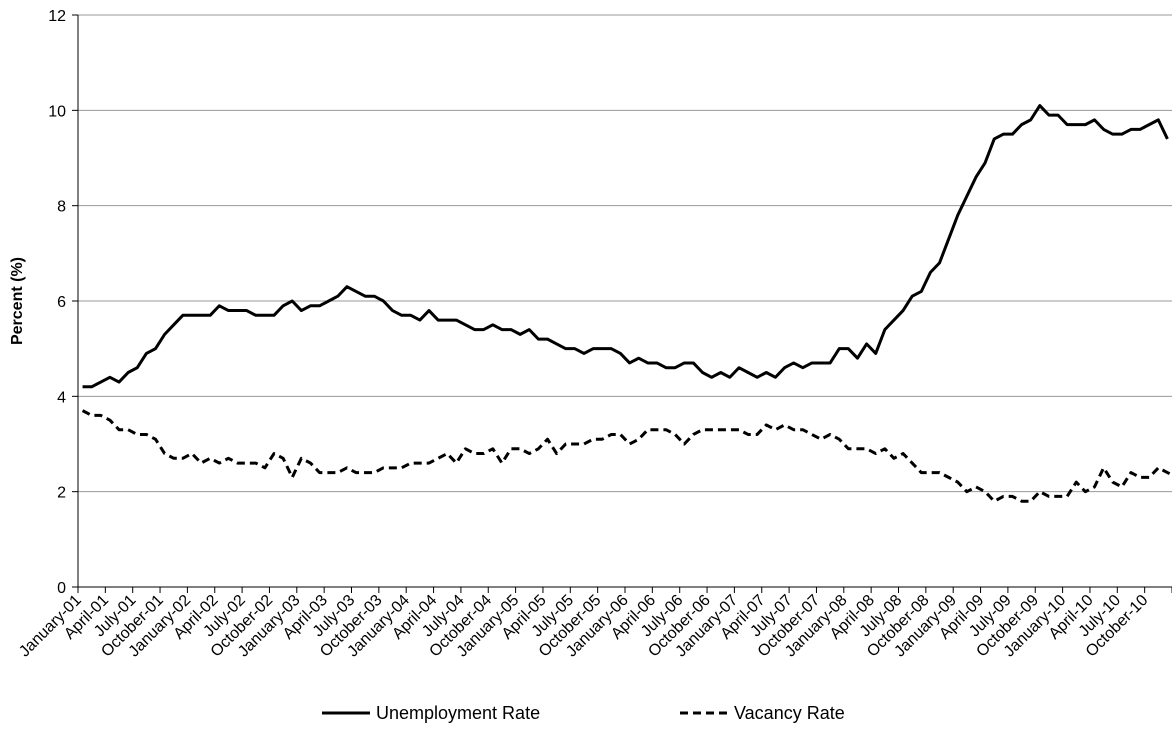  Describe the element at coordinates (17, 301) in the screenshot. I see `y-axis-label: Percent (%)` at that location.